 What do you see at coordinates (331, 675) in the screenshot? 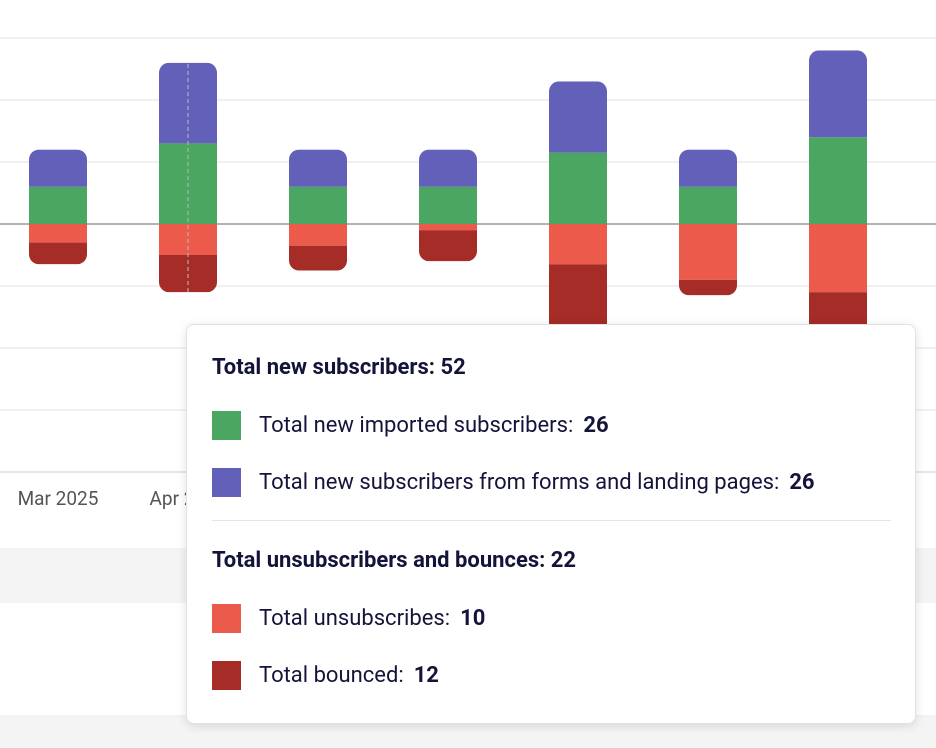
I see `item-label: Total bounced:` at bounding box center [331, 675].